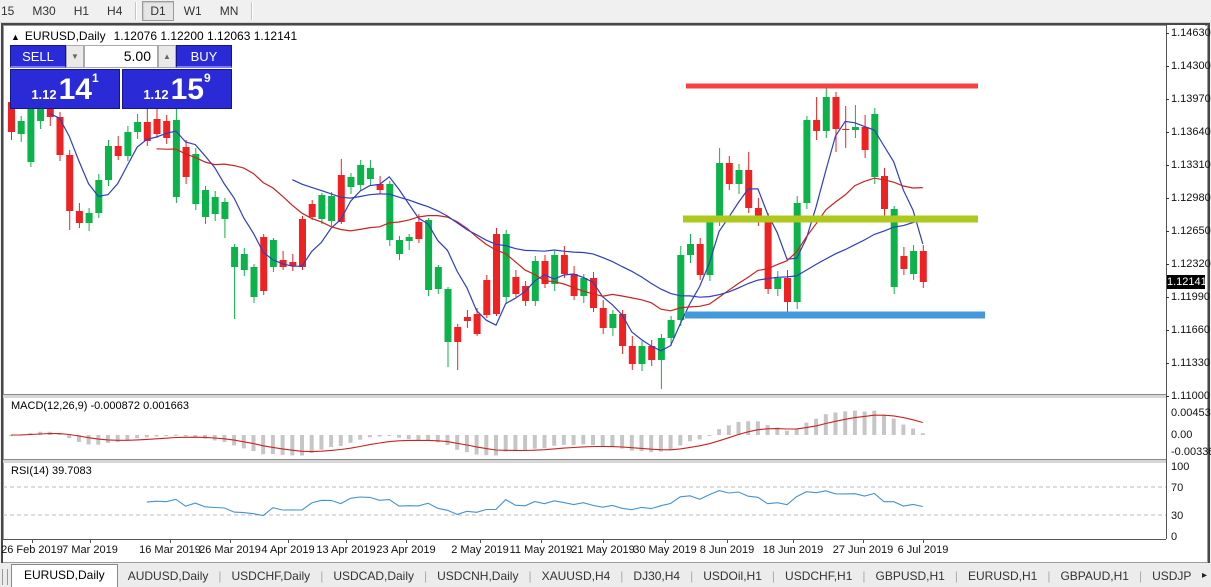 The image size is (1211, 587). I want to click on volume-decrease-button: ▼, so click(75, 56).